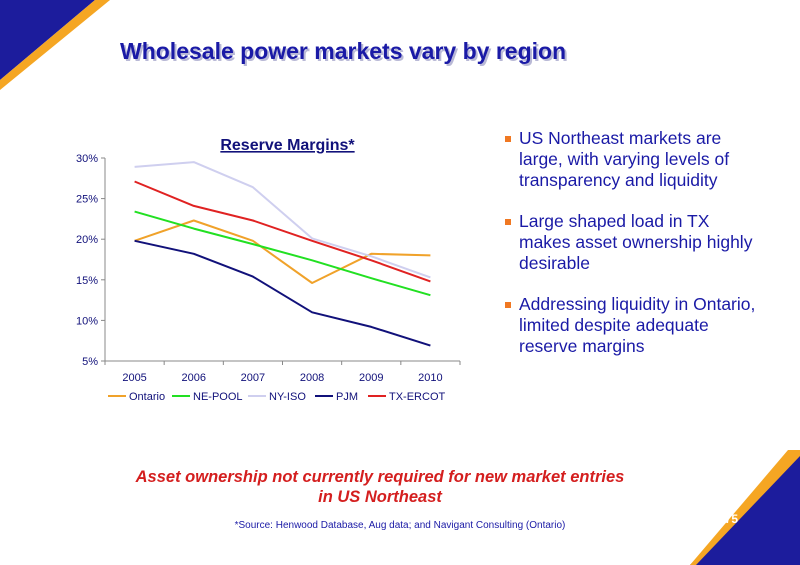 This screenshot has width=800, height=565. I want to click on x-tick-label: 2005, so click(134, 378).